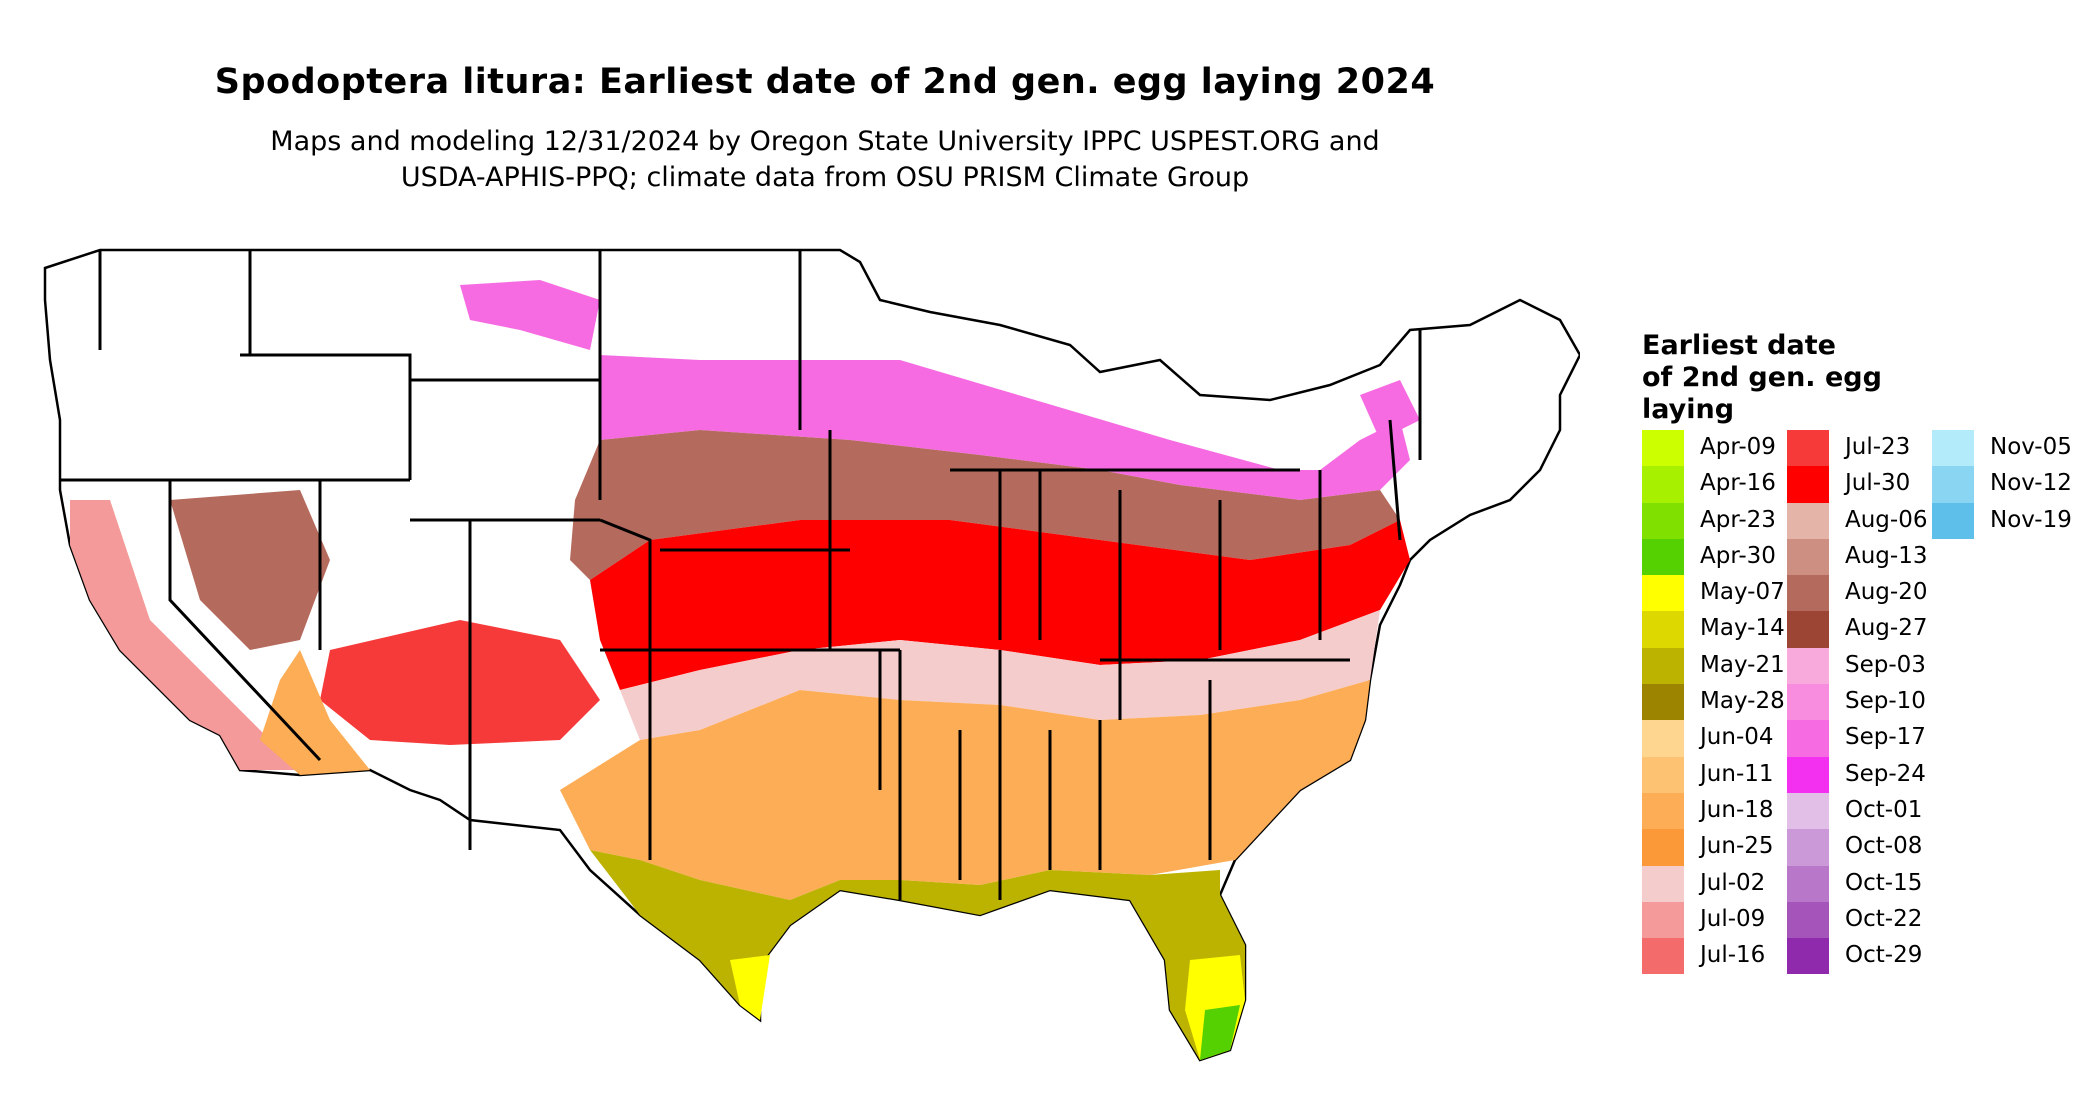  I want to click on zone-jun, so click(965, 790).